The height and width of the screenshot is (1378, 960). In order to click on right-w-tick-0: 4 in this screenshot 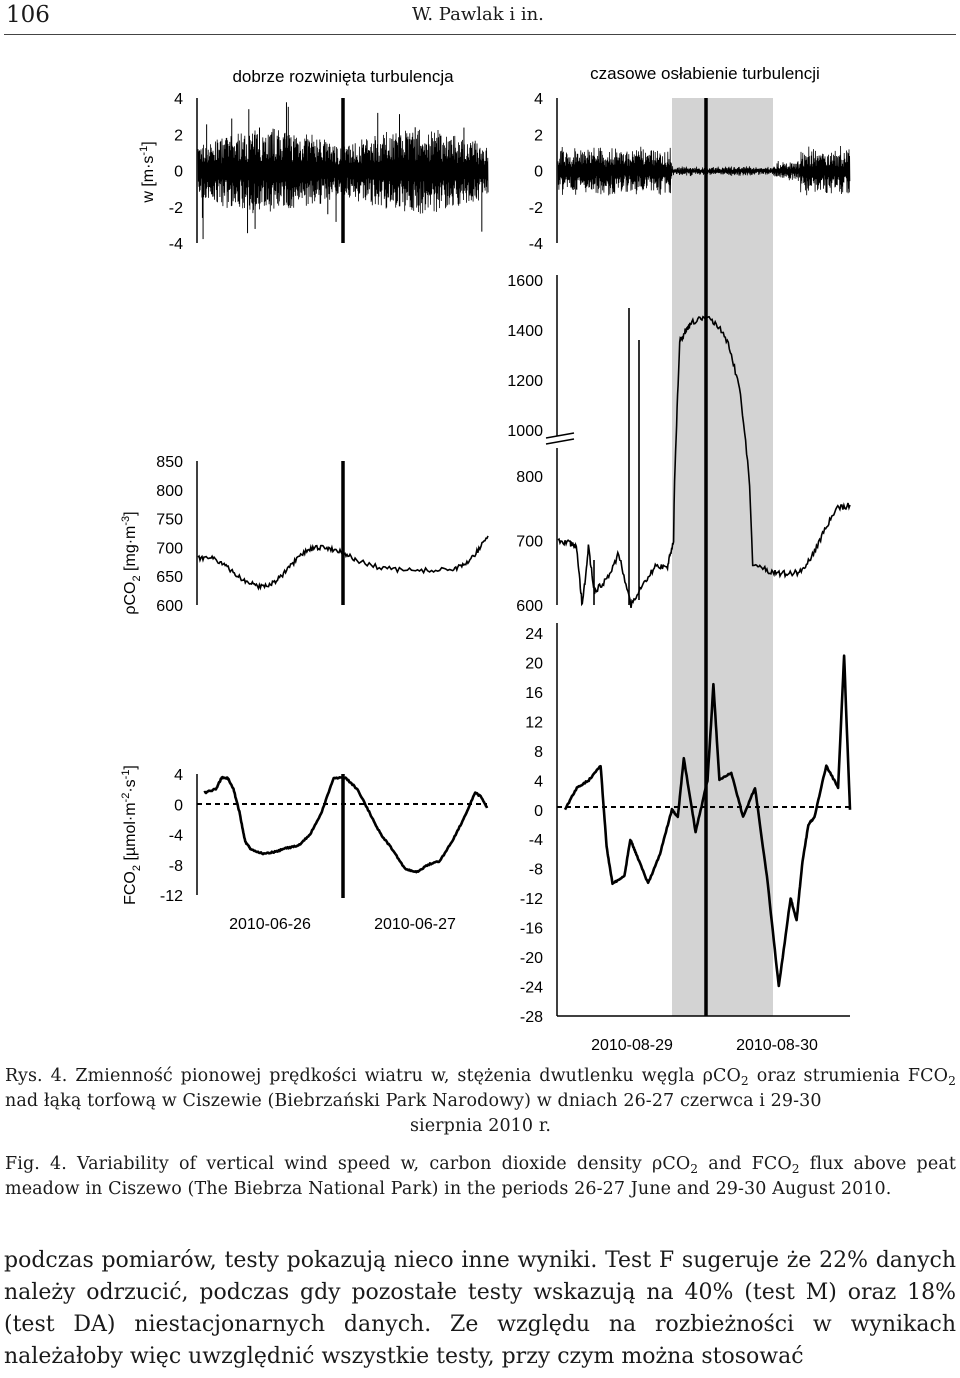, I will do `click(538, 99)`.